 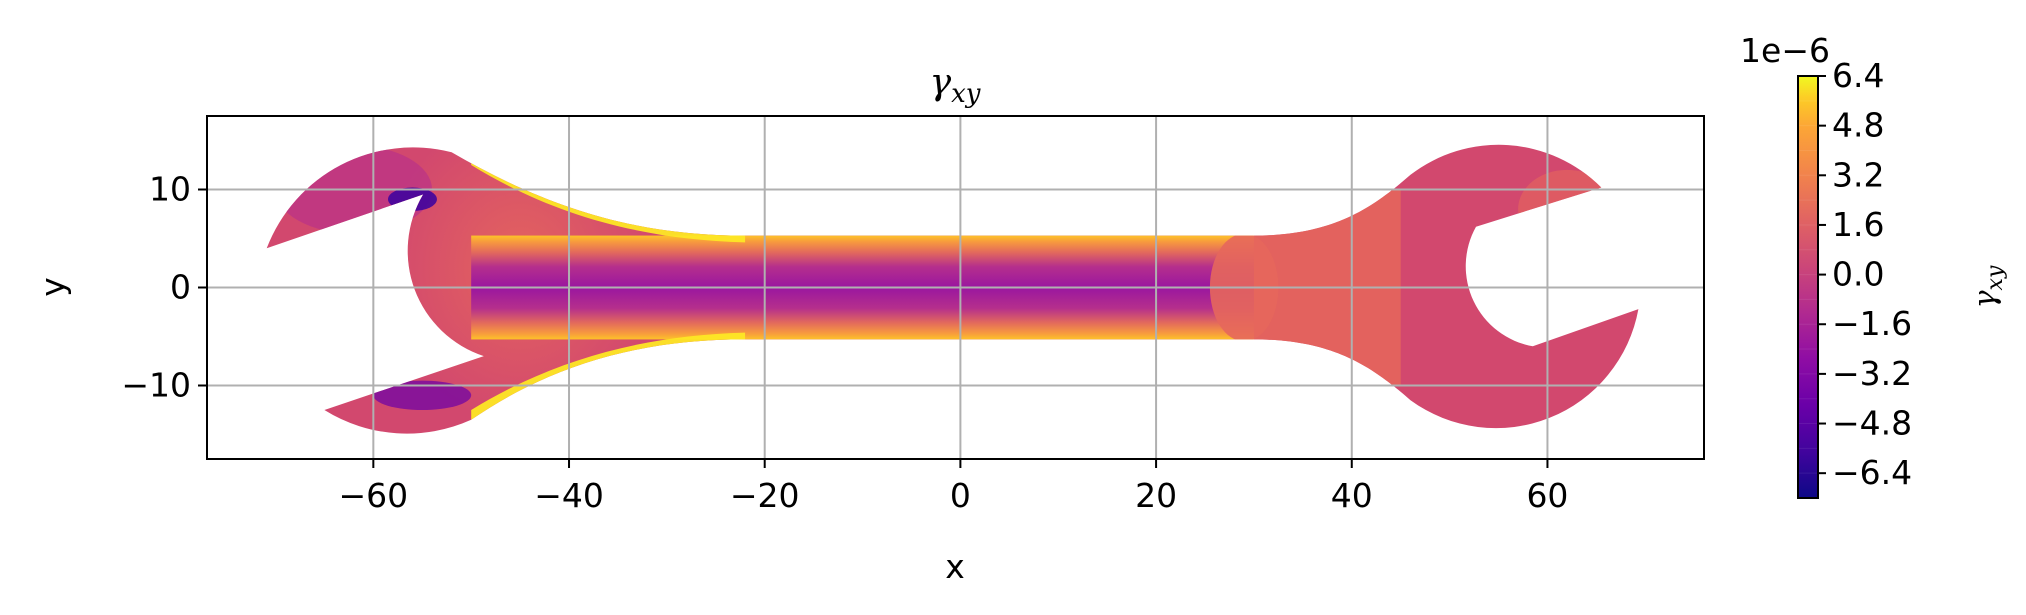 I want to click on y-tick-label: 0, so click(x=180, y=287).